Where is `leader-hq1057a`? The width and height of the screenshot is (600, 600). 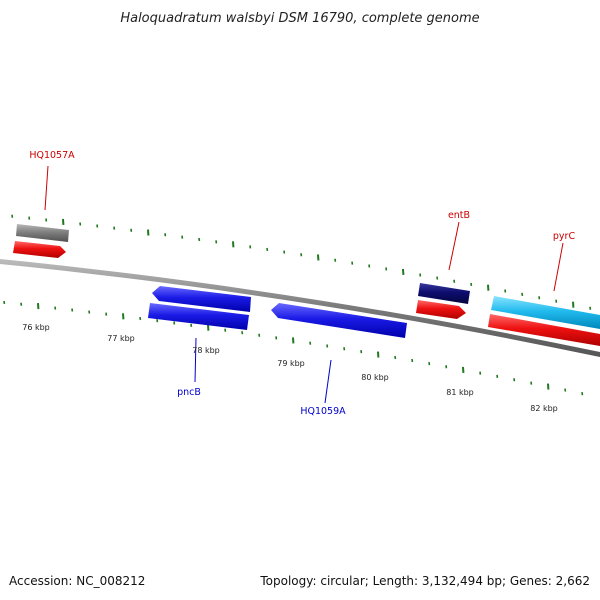 leader-hq1057a is located at coordinates (46, 188).